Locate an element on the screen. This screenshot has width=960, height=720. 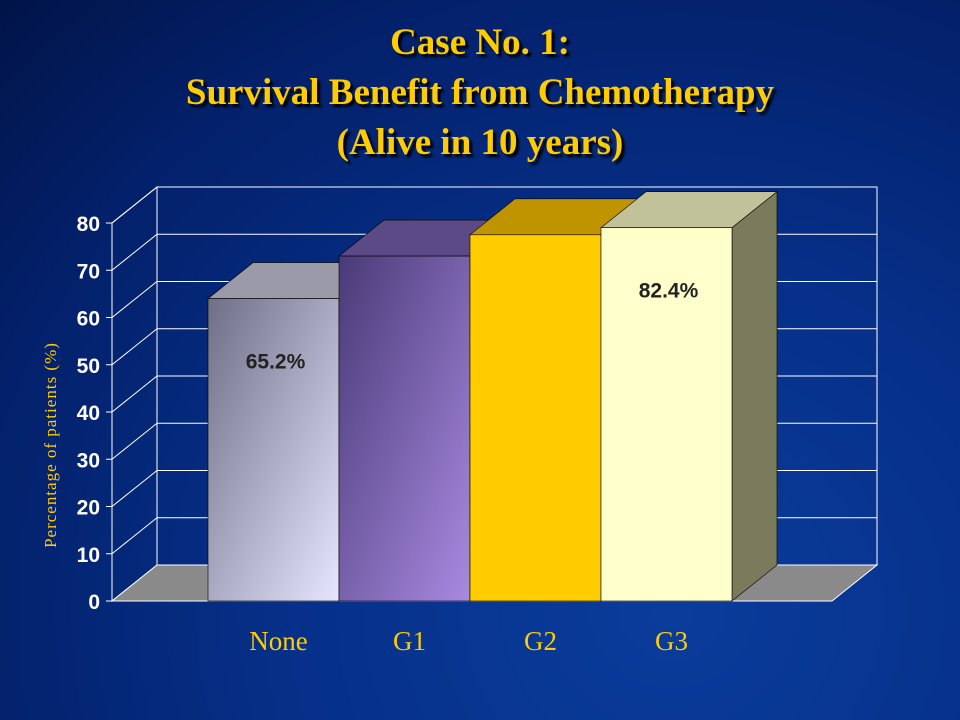
data-label: 65.2% is located at coordinates (276, 362).